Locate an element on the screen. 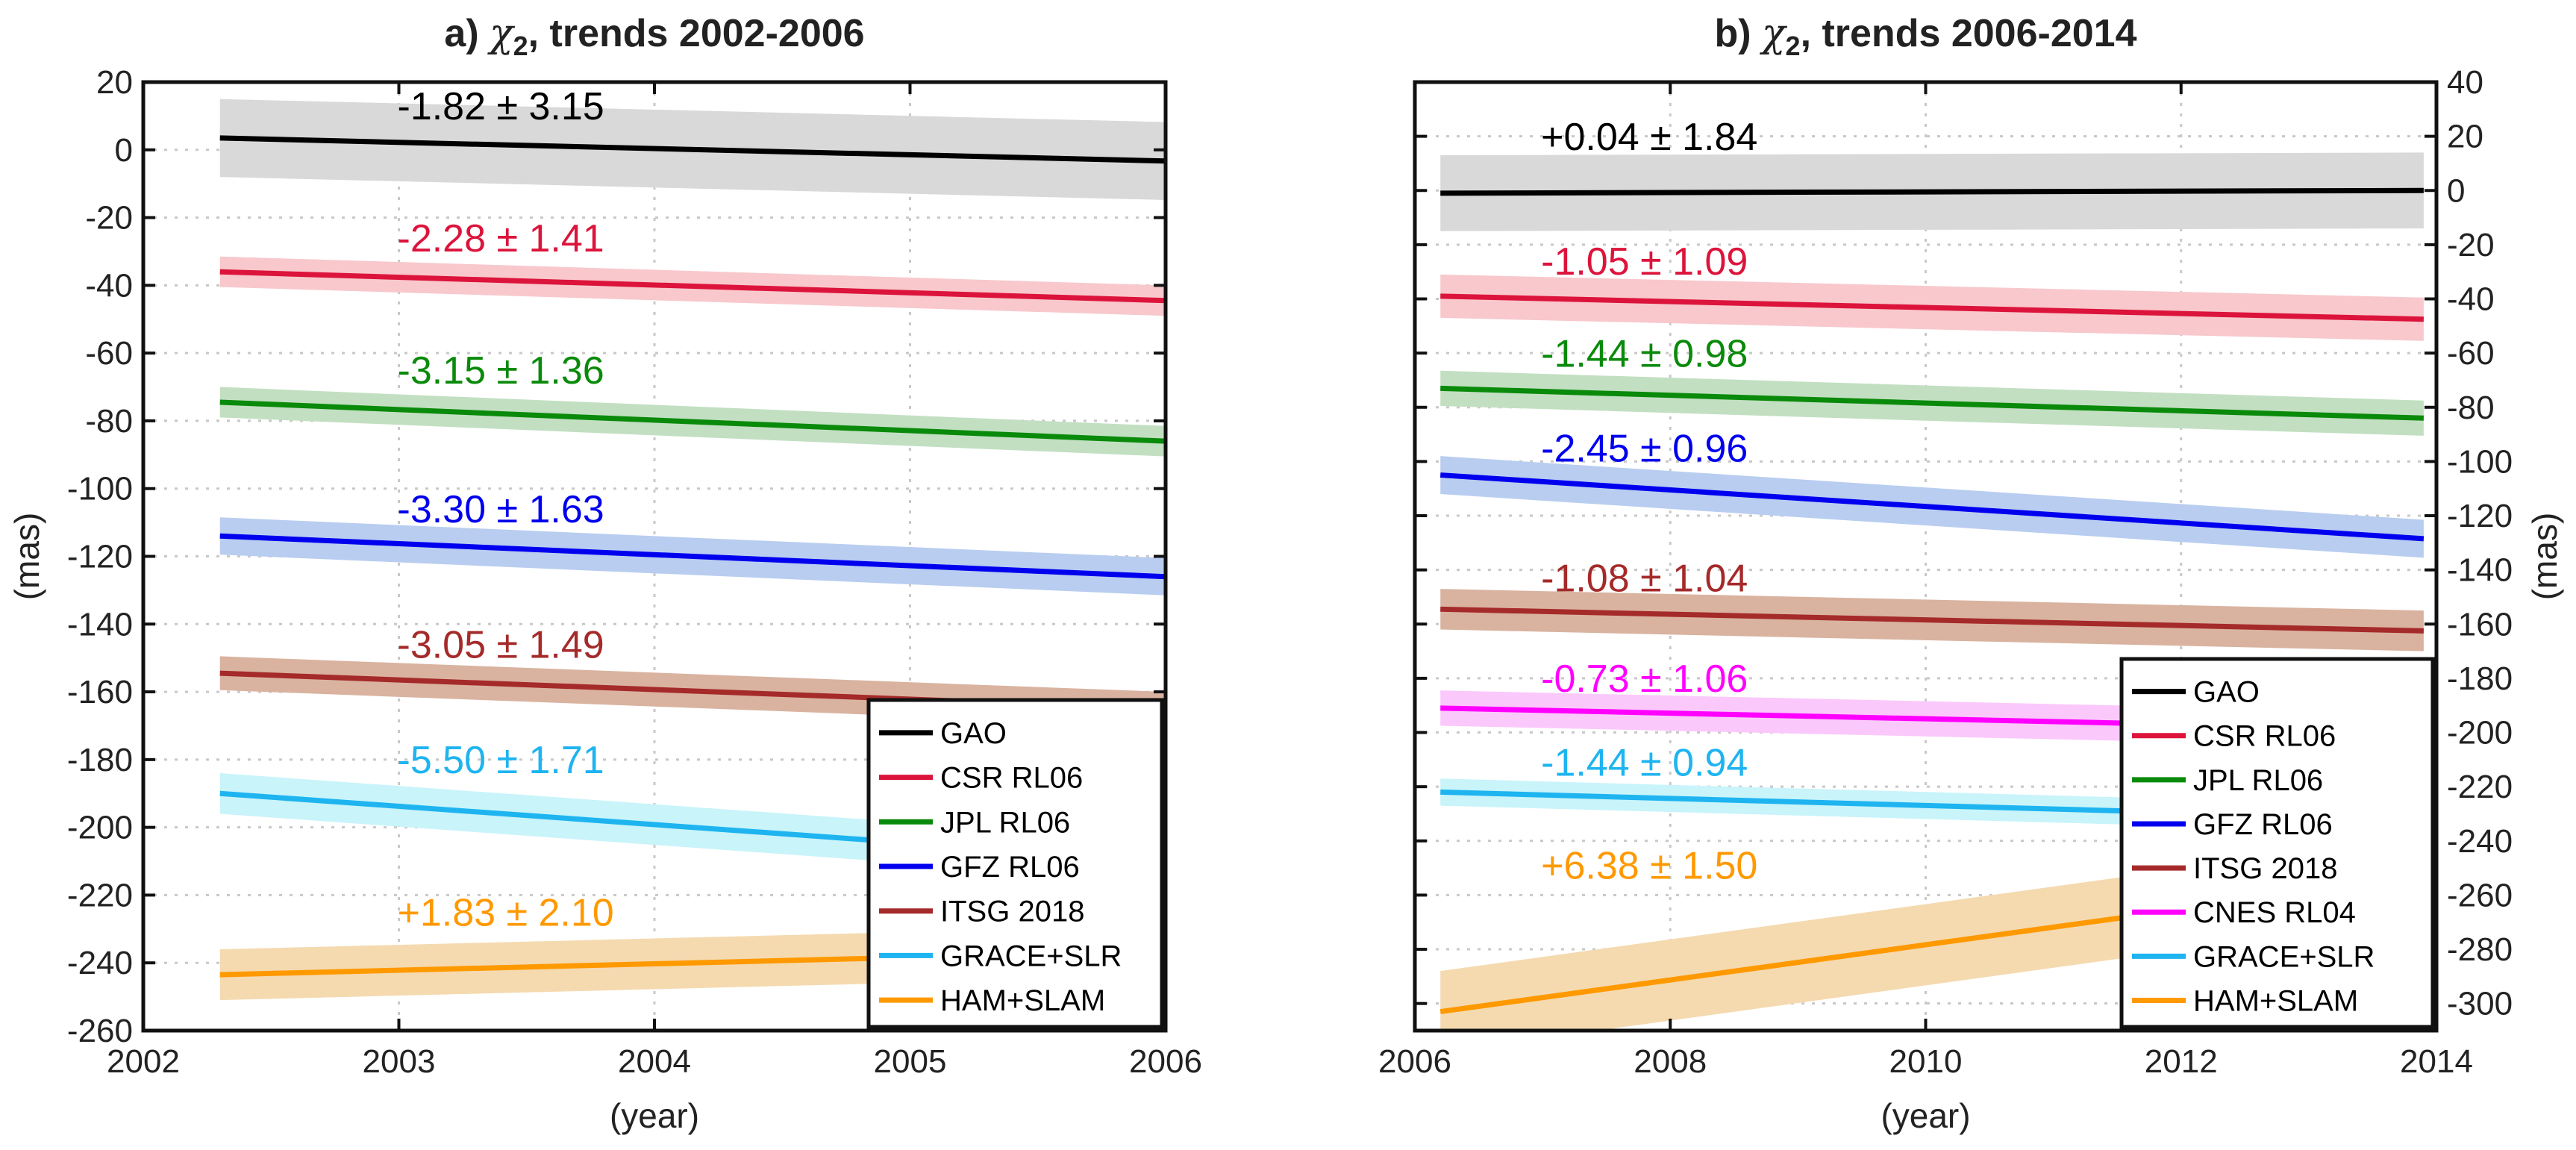 This screenshot has height=1150, width=2576. trend-annotation: -5.50 ± 1.71 is located at coordinates (501, 761).